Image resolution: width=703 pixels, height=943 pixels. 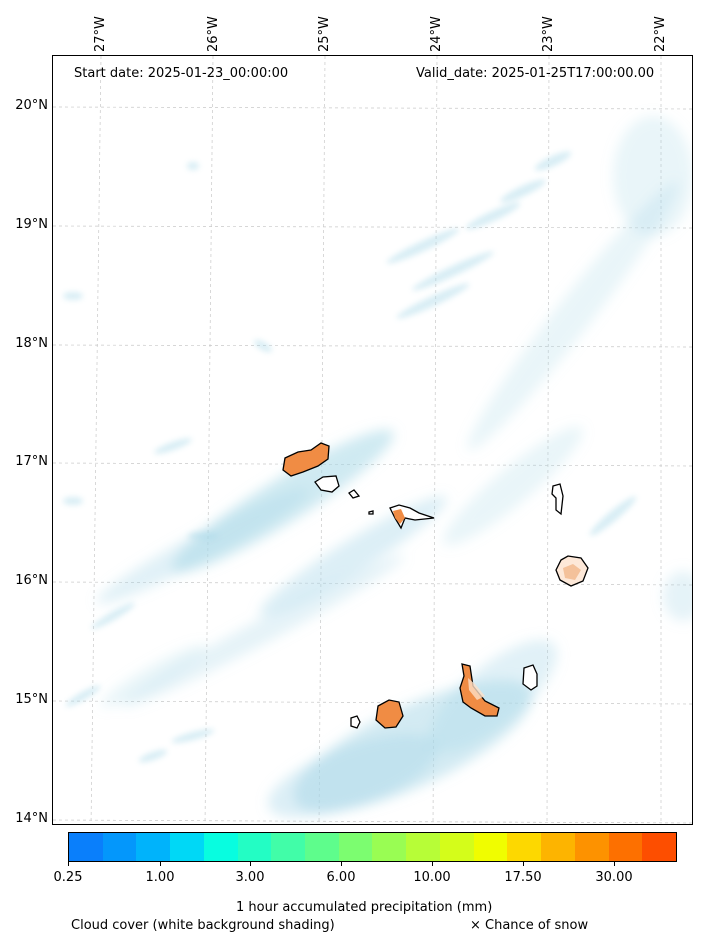 What do you see at coordinates (31, 105) in the screenshot?
I see `lat-label-20n: 20°N` at bounding box center [31, 105].